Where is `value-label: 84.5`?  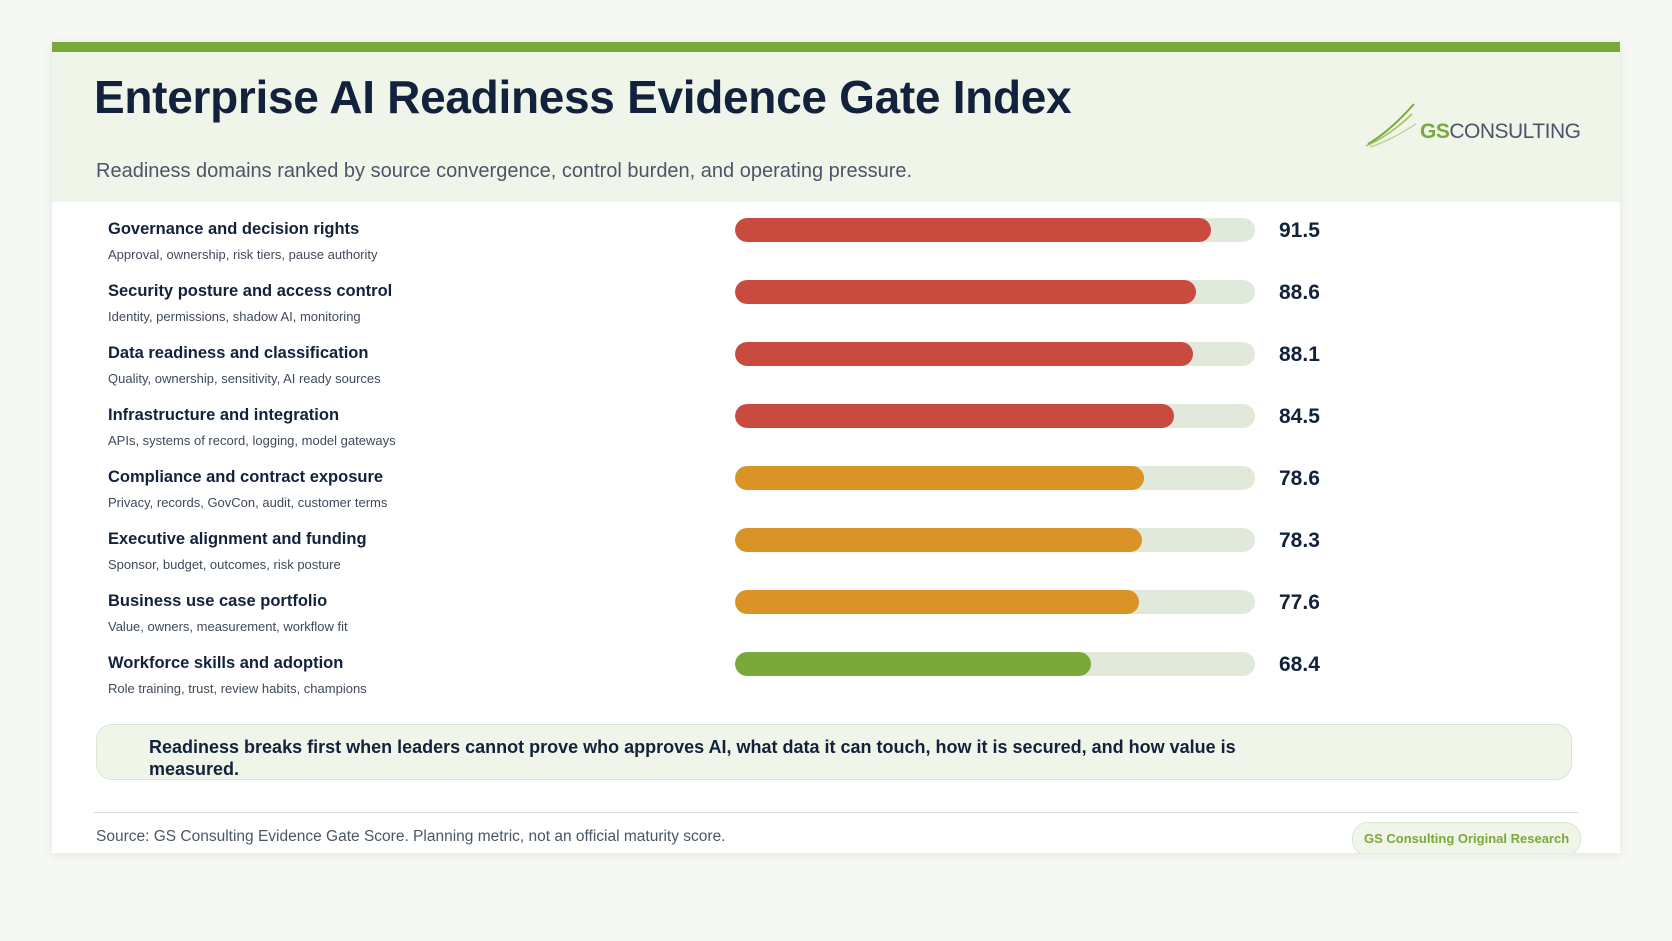
value-label: 84.5 is located at coordinates (1299, 416).